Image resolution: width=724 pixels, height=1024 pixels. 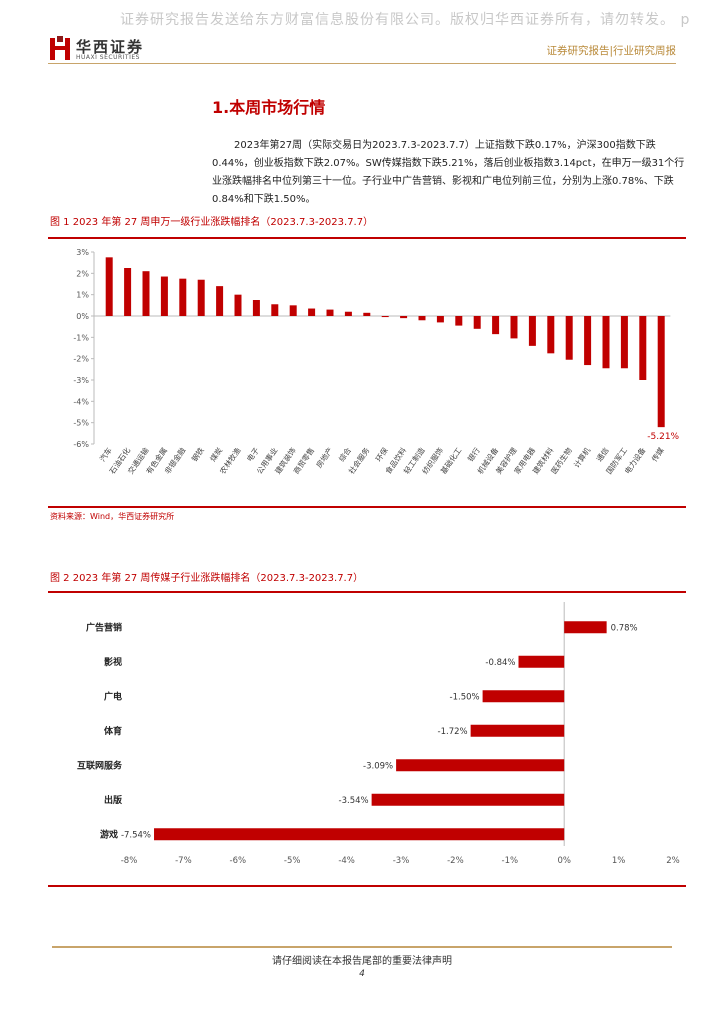 What do you see at coordinates (82, 316) in the screenshot?
I see `y-tick-label: 0%` at bounding box center [82, 316].